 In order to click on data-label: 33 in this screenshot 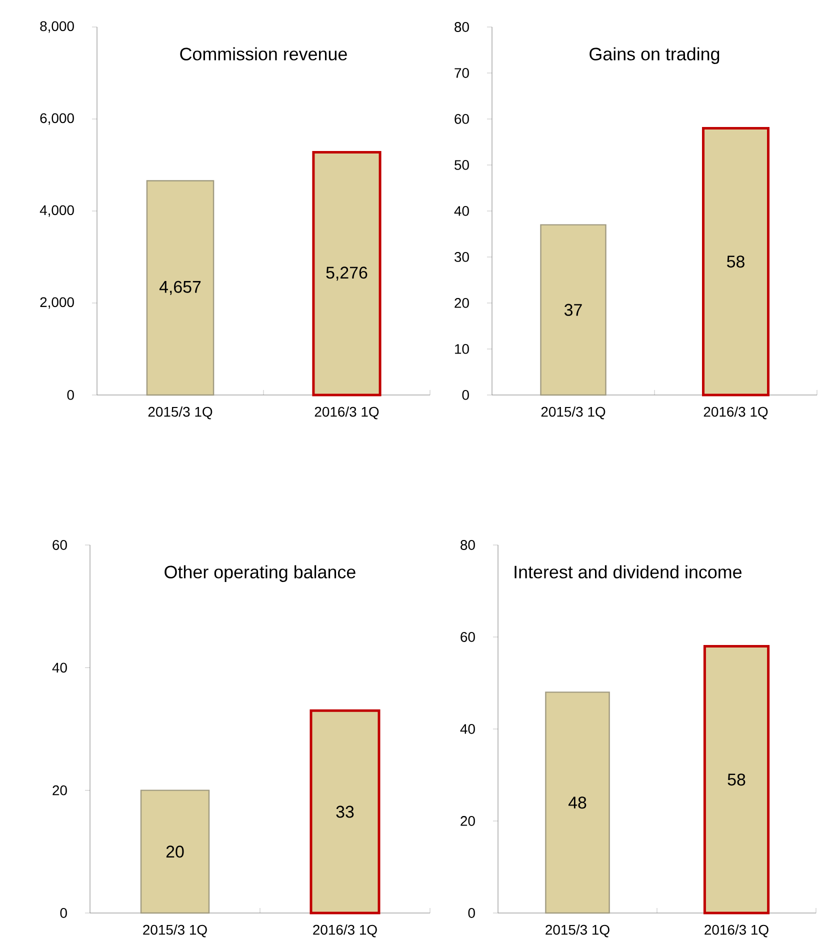, I will do `click(345, 812)`.